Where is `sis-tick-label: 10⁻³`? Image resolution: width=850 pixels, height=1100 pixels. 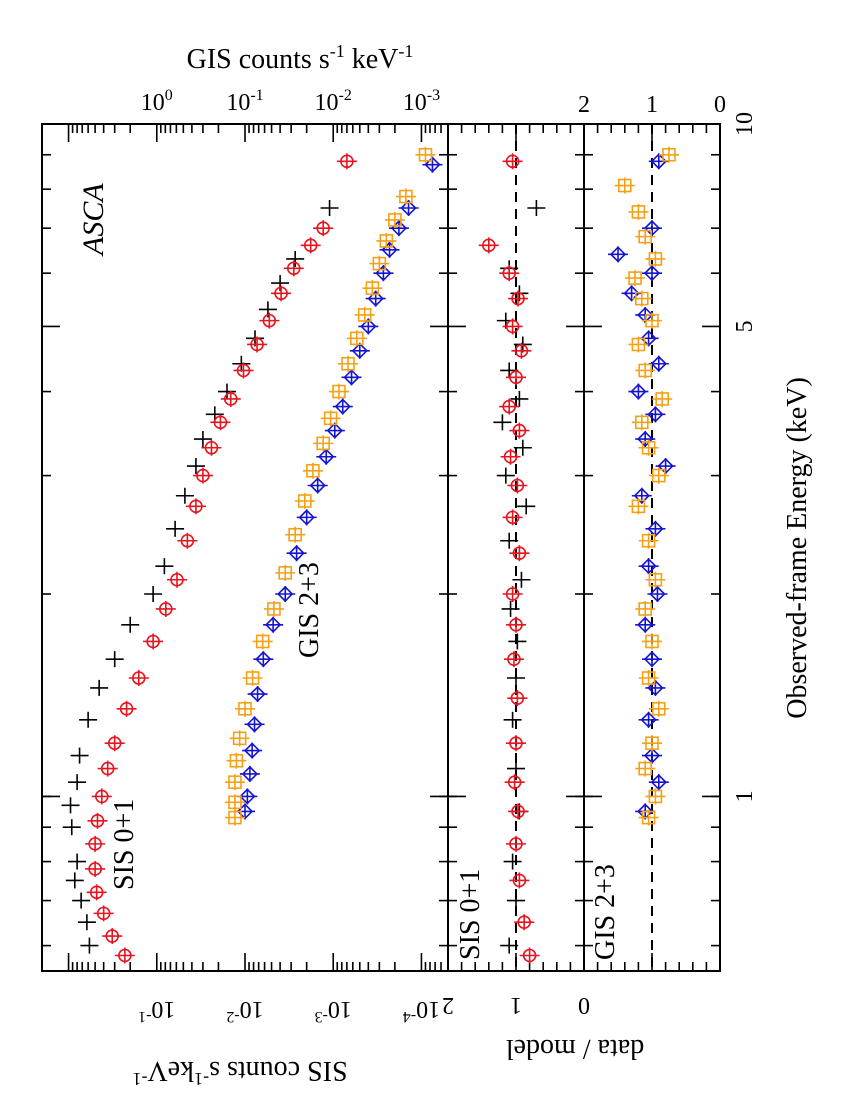
sis-tick-label: 10⁻³ is located at coordinates (333, 1010).